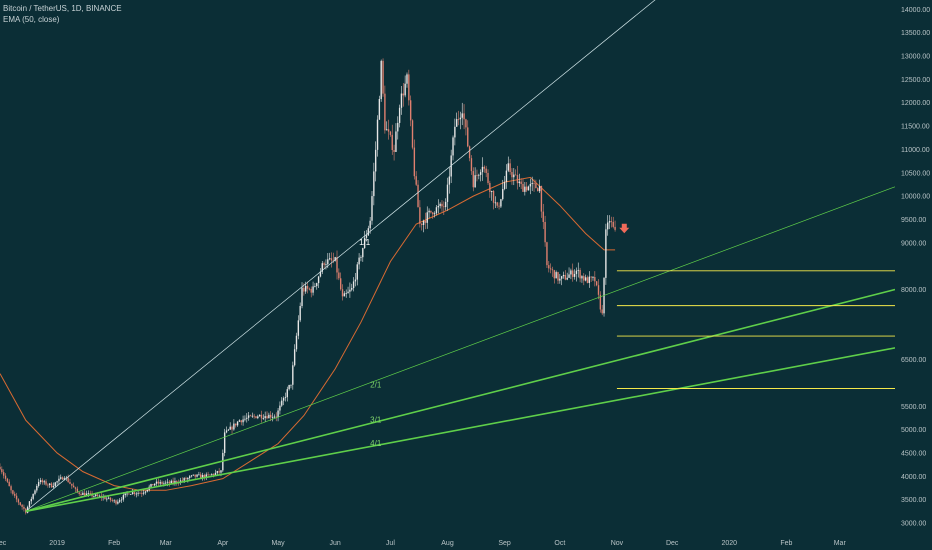 This screenshot has width=932, height=550. Describe the element at coordinates (915, 127) in the screenshot. I see `y-tick-label: 11500.00` at that location.